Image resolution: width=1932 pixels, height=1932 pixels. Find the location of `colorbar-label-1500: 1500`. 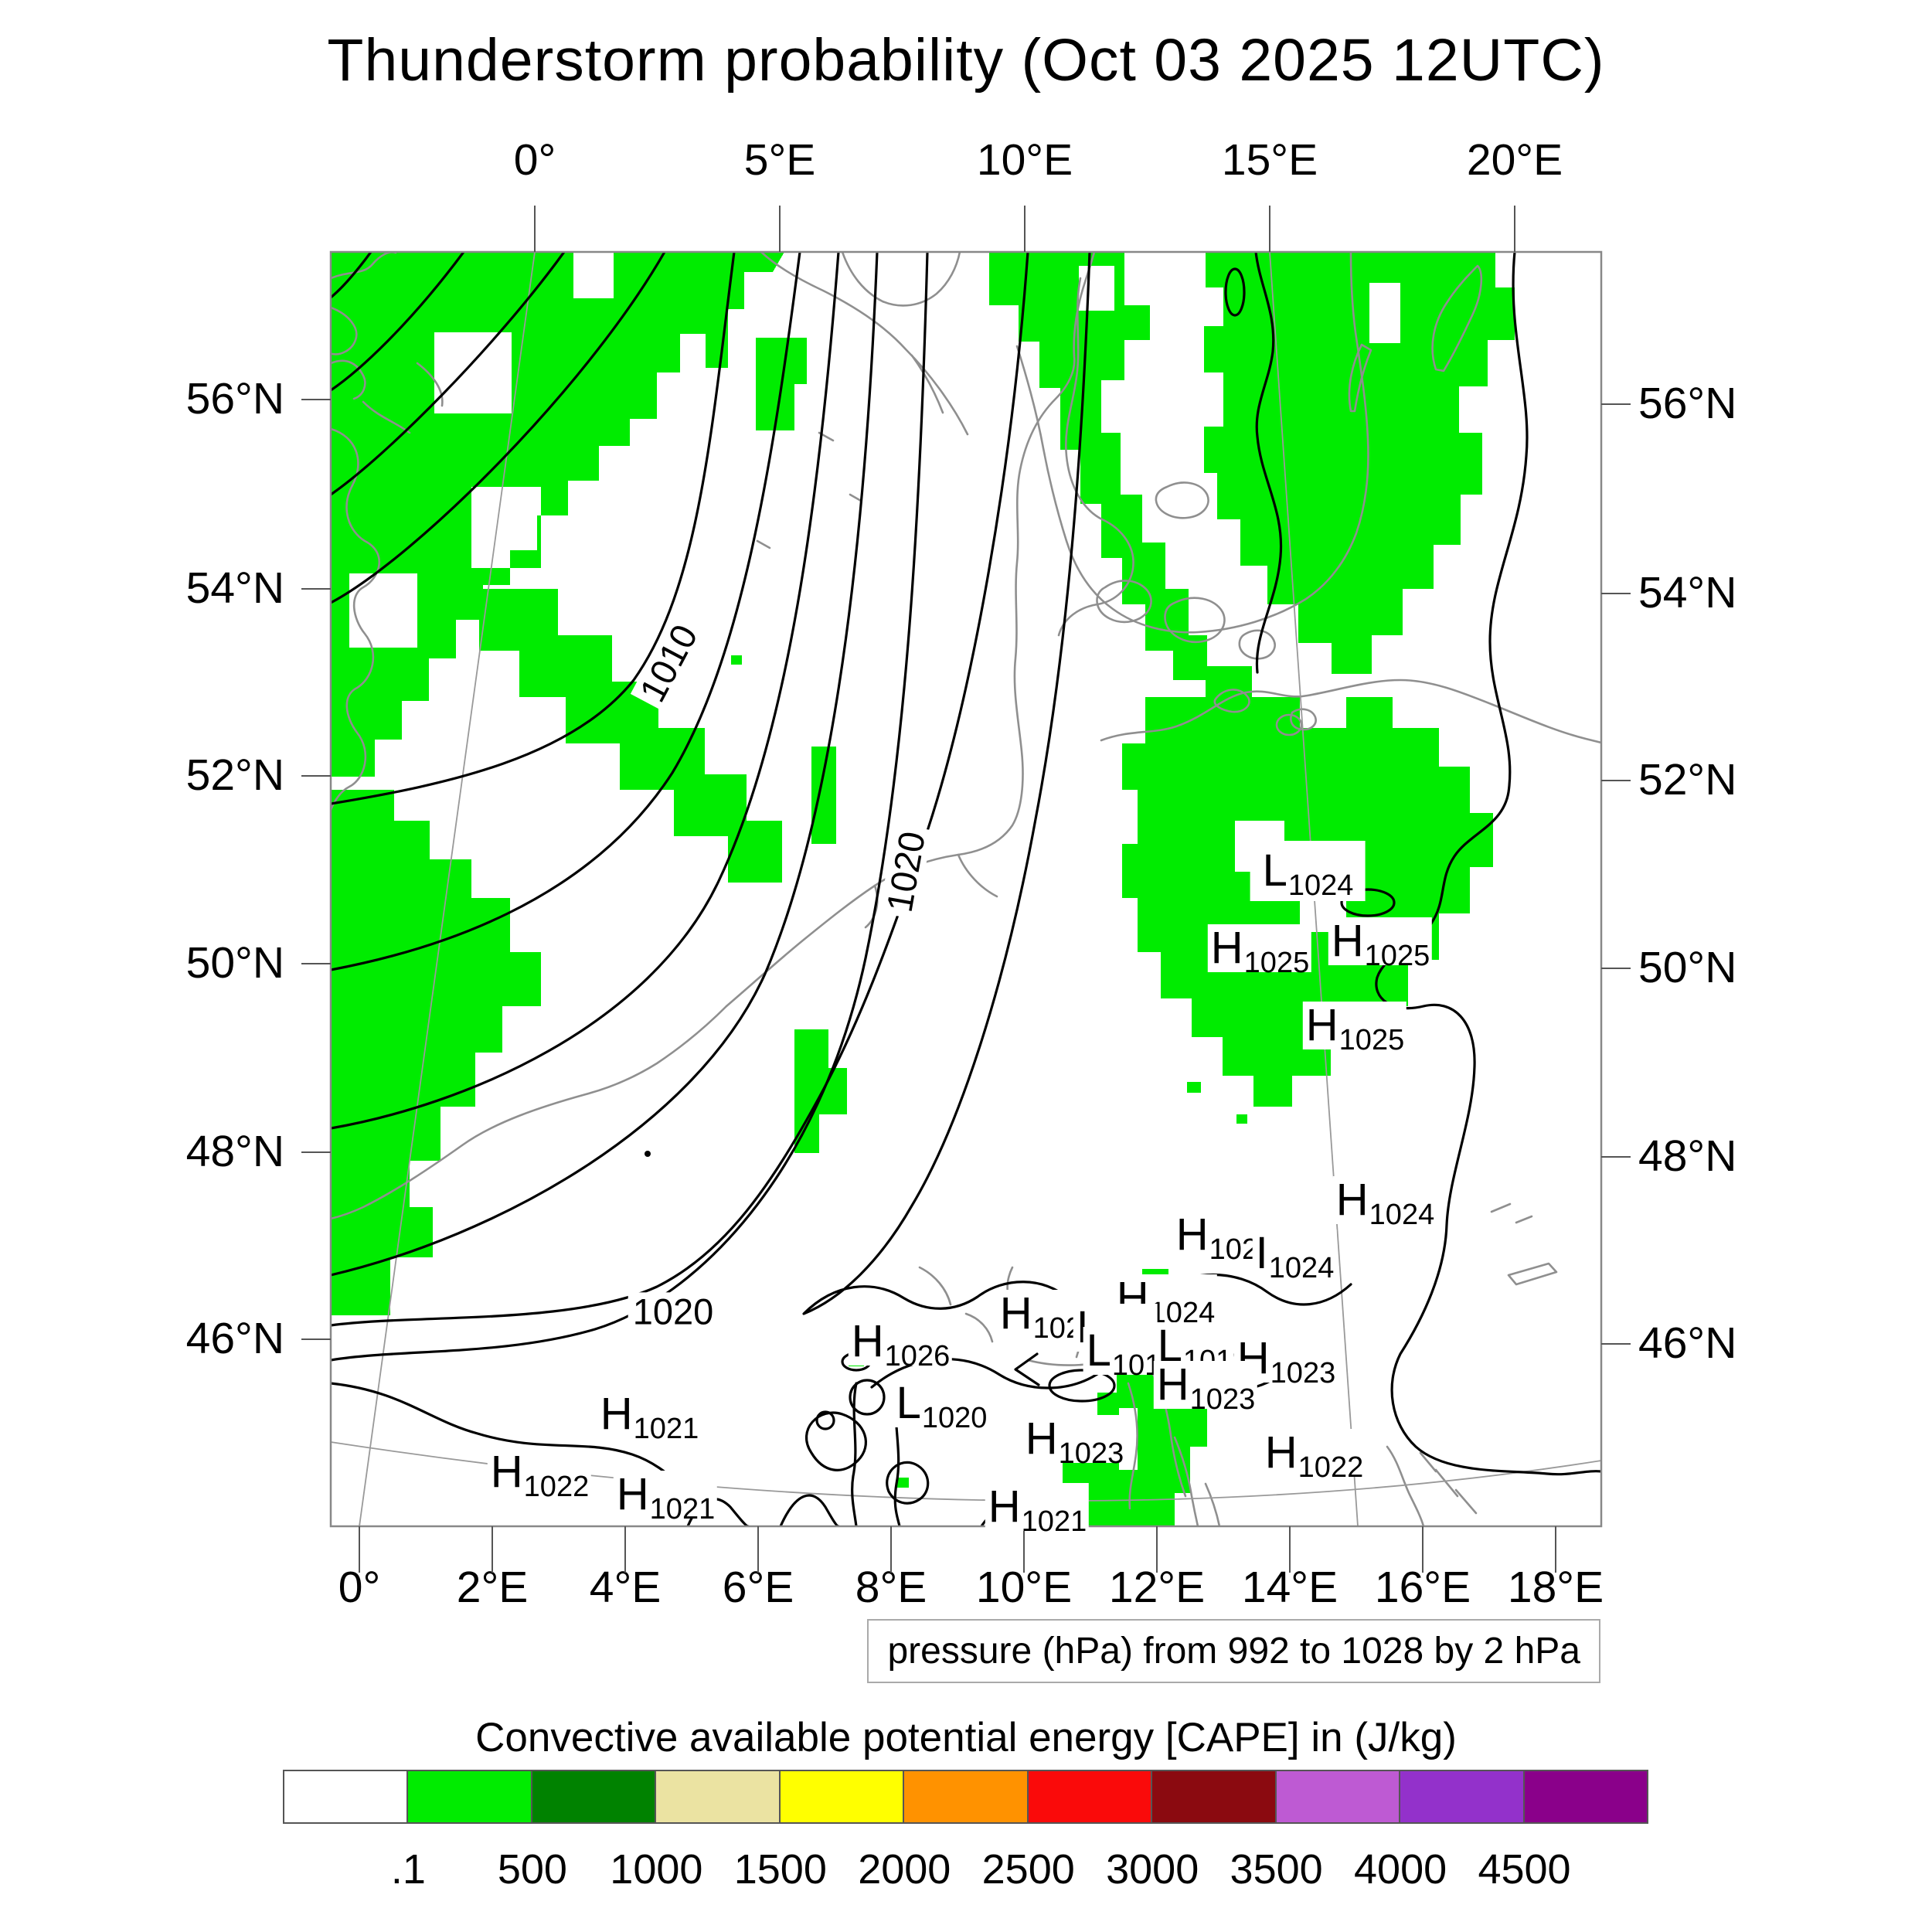

colorbar-label-1500: 1500 is located at coordinates (780, 1870).